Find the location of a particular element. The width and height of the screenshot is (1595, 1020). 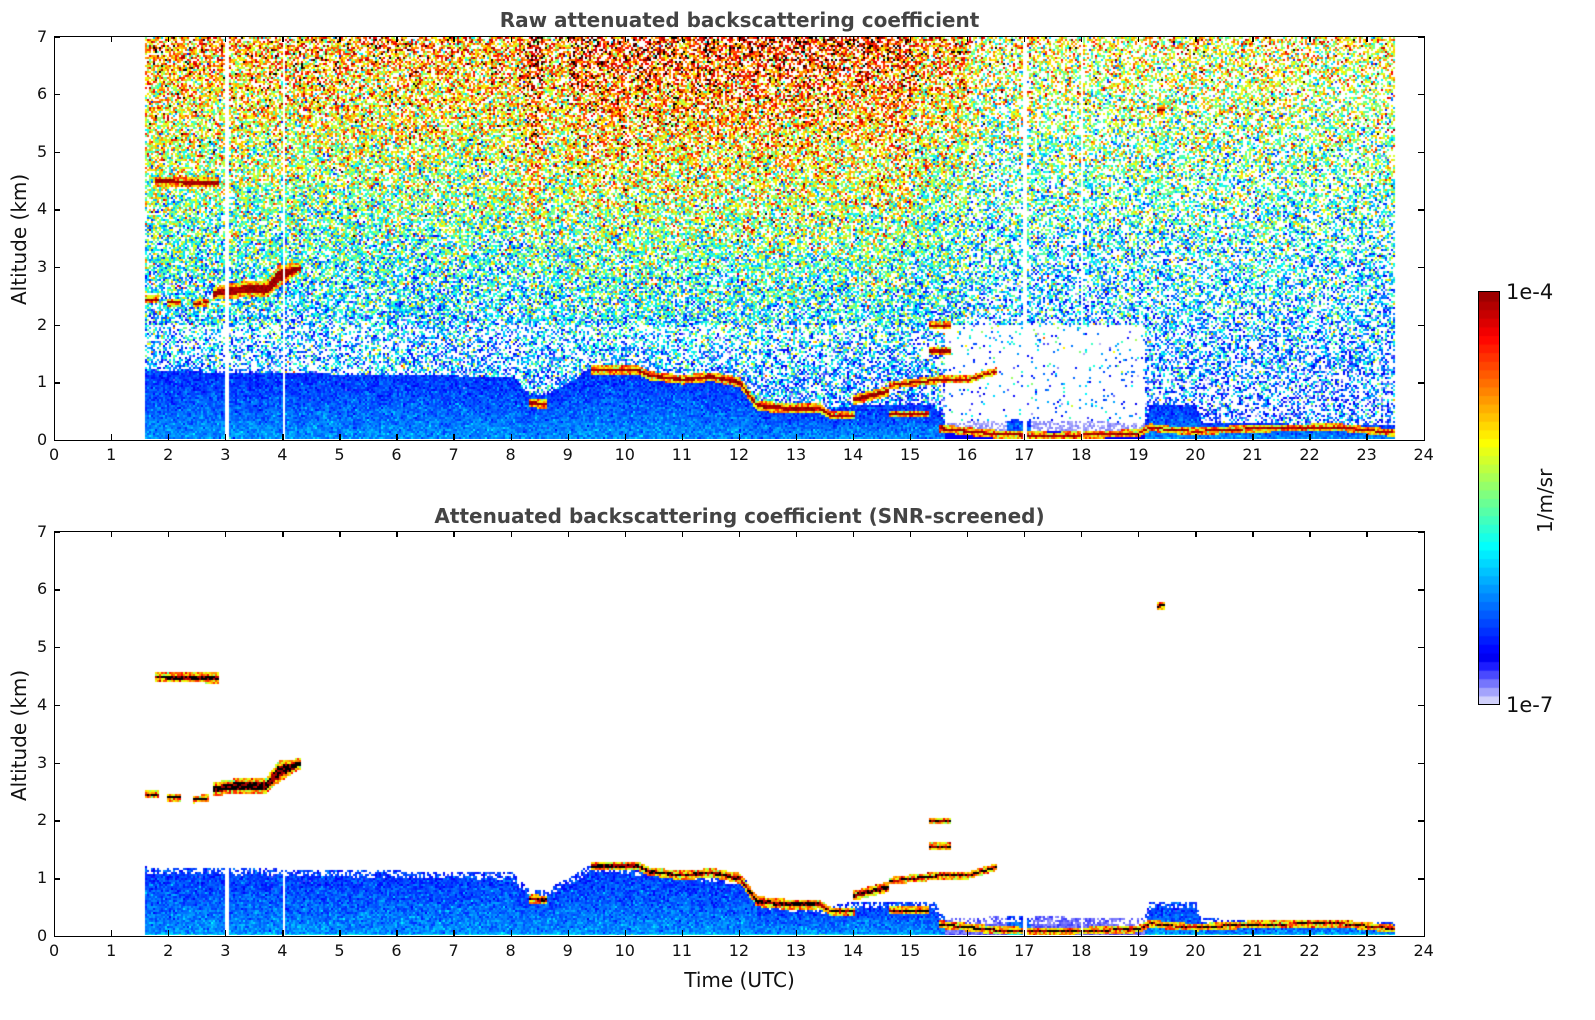

colorbar-unit-label: 1/m/sr is located at coordinates (1545, 500).